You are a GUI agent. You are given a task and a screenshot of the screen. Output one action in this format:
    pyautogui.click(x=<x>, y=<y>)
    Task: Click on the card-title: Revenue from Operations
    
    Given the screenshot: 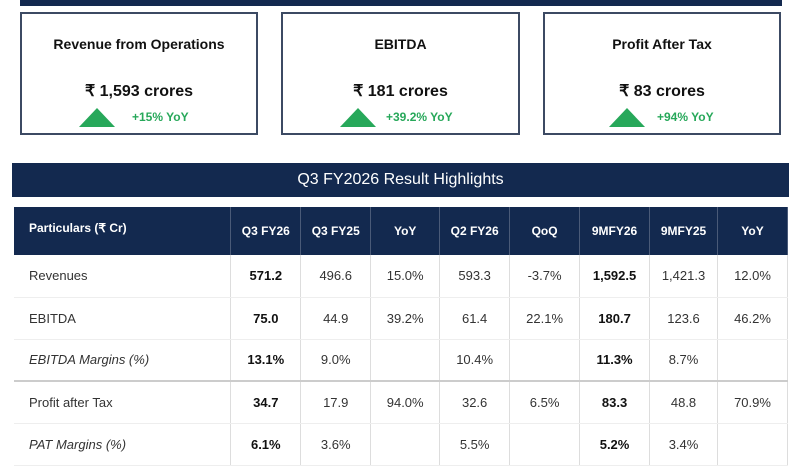 What is the action you would take?
    pyautogui.click(x=139, y=44)
    